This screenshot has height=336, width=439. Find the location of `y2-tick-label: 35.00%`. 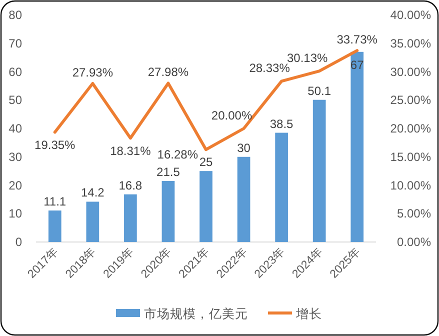

y2-tick-label: 35.00% is located at coordinates (411, 43).